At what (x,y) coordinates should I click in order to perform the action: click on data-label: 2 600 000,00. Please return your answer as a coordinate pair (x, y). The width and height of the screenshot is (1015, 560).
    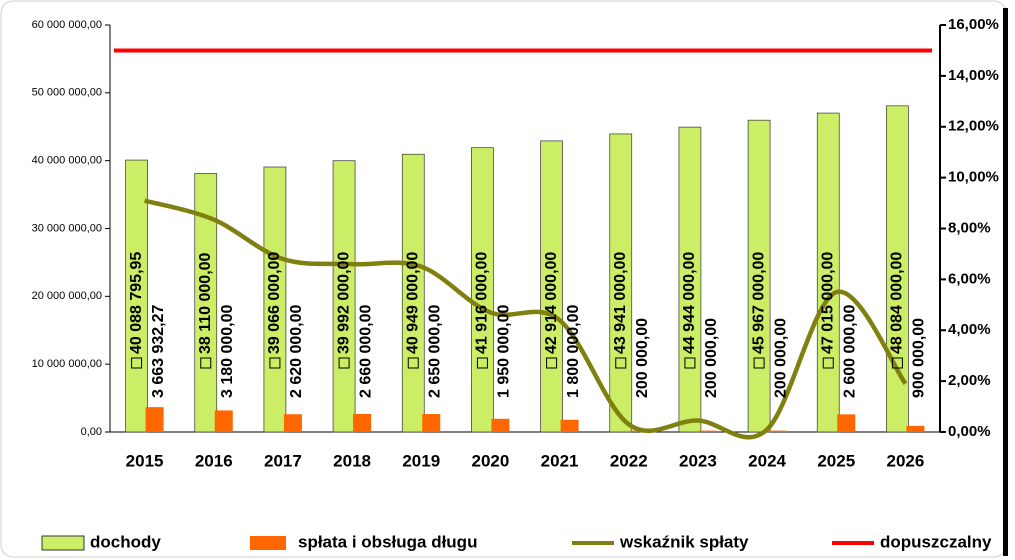
    Looking at the image, I should click on (849, 351).